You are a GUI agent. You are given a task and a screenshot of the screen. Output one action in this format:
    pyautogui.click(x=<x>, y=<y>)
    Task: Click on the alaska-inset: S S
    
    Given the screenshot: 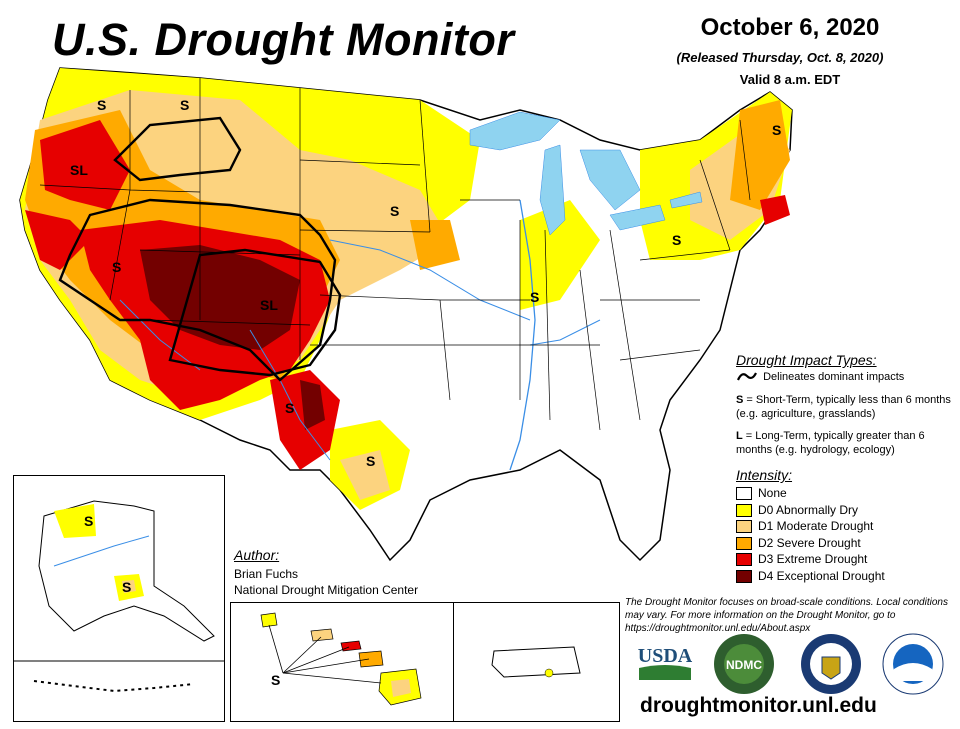 What is the action you would take?
    pyautogui.click(x=119, y=598)
    